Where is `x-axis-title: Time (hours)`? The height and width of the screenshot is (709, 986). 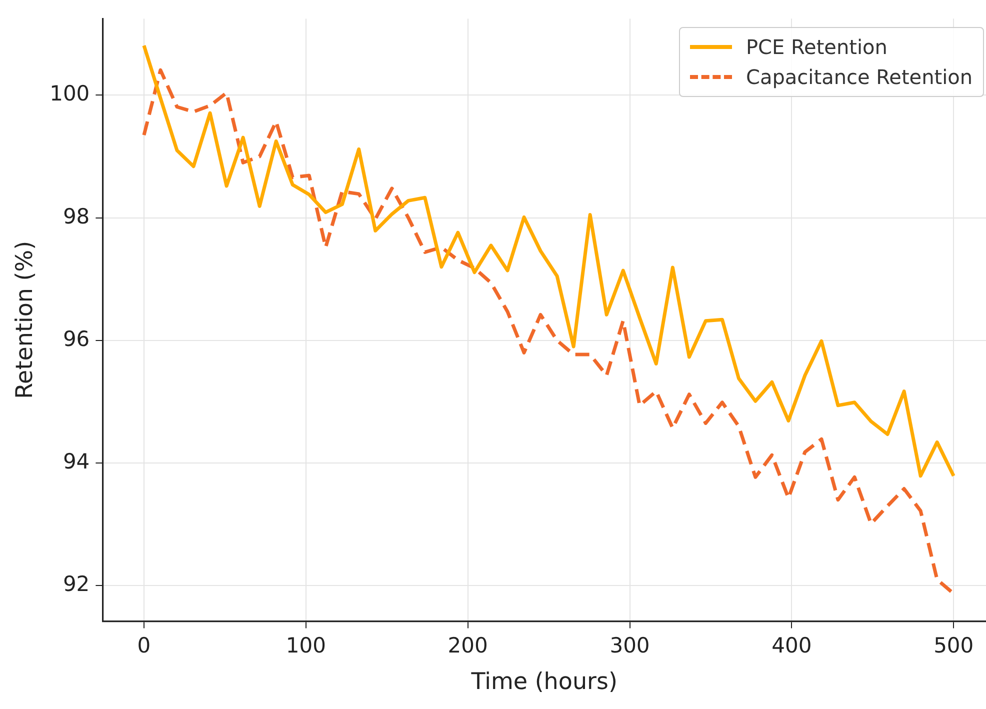
x-axis-title: Time (hours) is located at coordinates (544, 682).